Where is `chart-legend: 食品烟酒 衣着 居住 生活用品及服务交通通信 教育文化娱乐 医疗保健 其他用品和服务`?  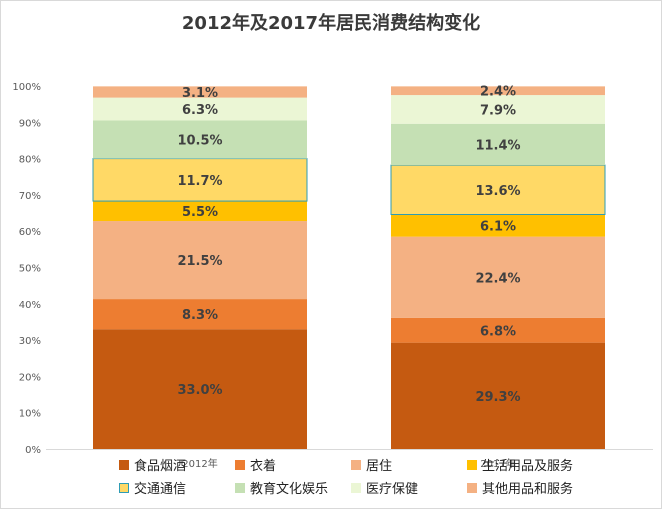
chart-legend: 食品烟酒 衣着 居住 生活用品及服务交通通信 教育文化娱乐 医疗保健 其他用品和服务 is located at coordinates (379, 476).